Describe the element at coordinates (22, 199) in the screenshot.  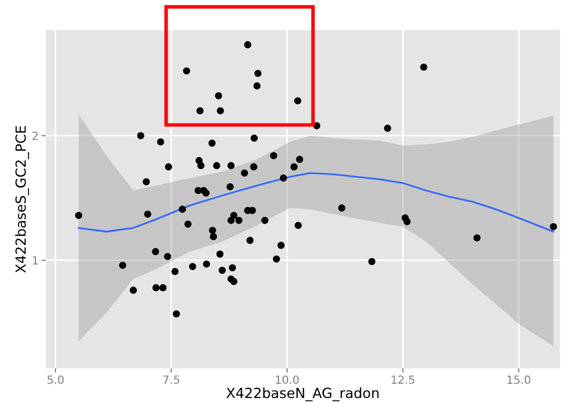
I see `y-axis-title: X422baseS_GC2_PCE` at that location.